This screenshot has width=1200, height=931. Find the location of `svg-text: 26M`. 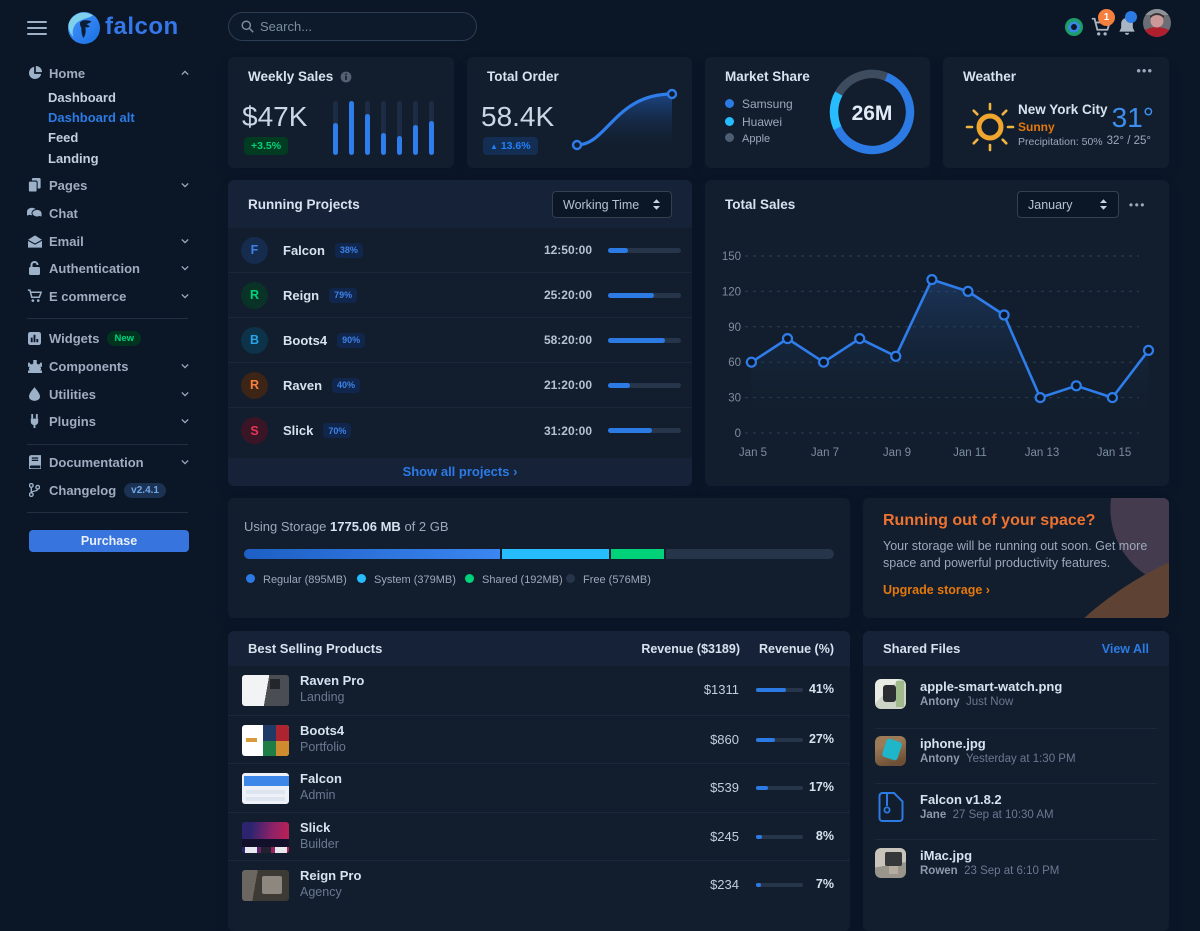

svg-text: 26M is located at coordinates (872, 113).